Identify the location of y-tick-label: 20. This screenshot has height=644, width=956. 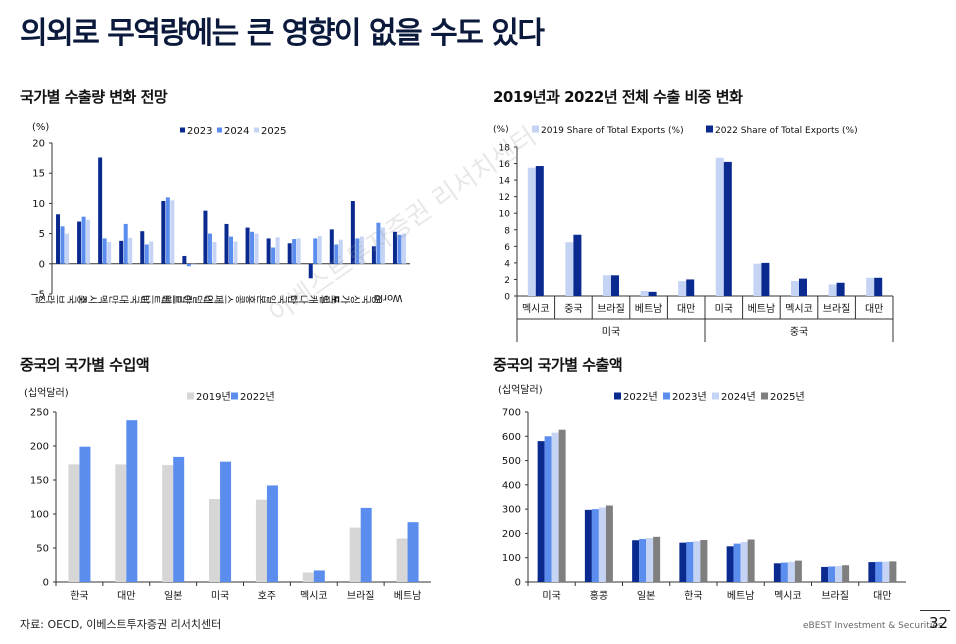
(38, 144).